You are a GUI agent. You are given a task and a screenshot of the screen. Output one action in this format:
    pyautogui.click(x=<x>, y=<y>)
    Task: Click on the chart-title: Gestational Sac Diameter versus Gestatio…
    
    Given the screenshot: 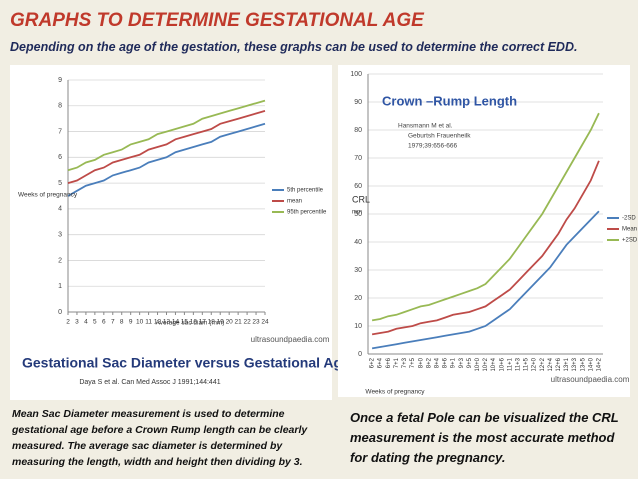 What is the action you would take?
    pyautogui.click(x=186, y=363)
    